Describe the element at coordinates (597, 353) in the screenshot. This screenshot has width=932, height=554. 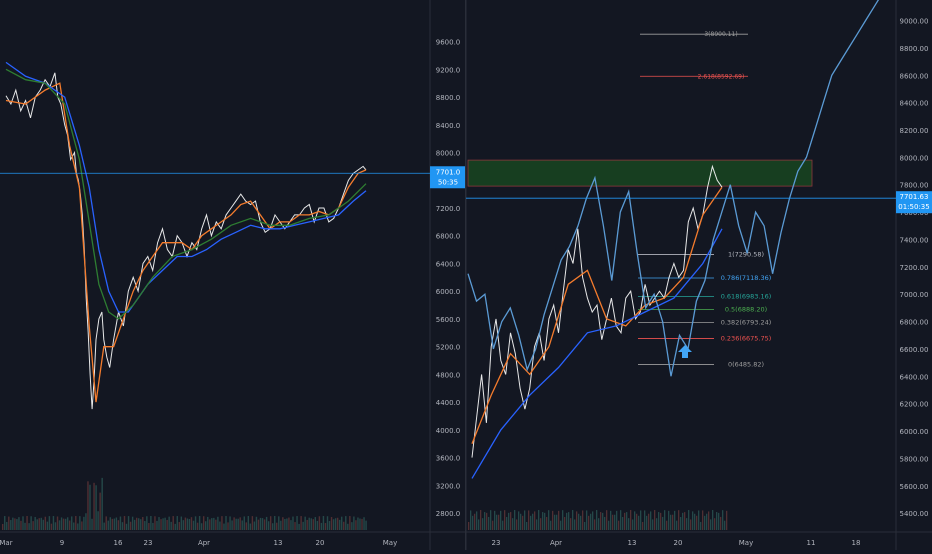
I see `series-ma-slow-line` at that location.